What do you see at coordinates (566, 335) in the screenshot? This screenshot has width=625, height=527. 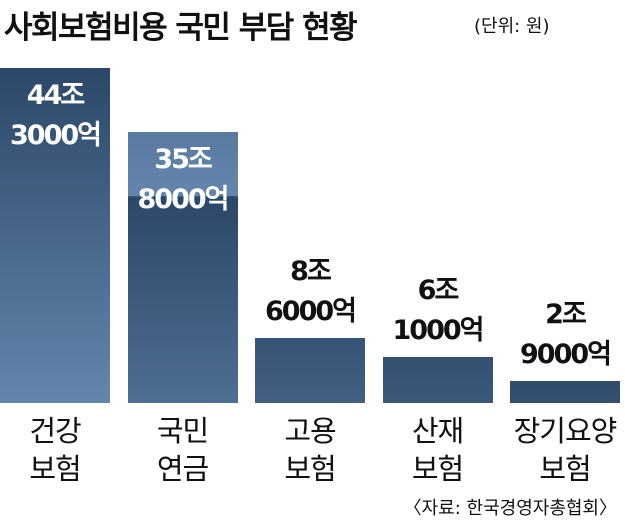 I see `value-label: 2조 9000억` at bounding box center [566, 335].